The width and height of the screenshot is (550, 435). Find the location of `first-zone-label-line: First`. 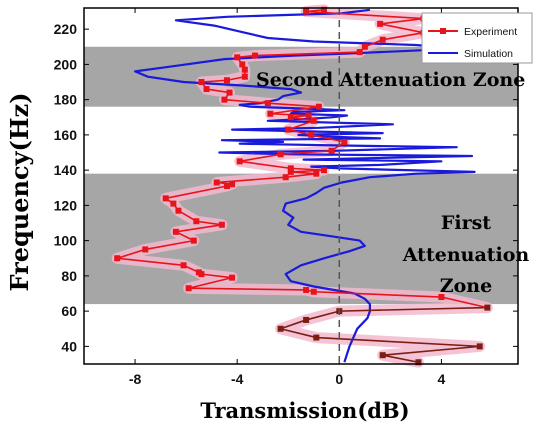

first-zone-label-line: First is located at coordinates (466, 223).